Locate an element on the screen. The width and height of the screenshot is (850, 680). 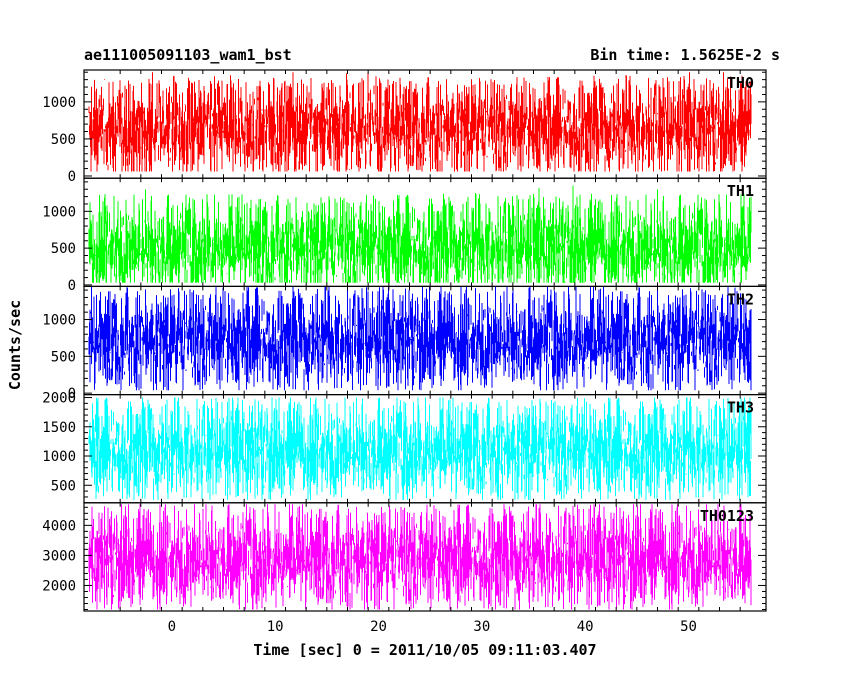
legend-label-th1: TH1 is located at coordinates (740, 191).